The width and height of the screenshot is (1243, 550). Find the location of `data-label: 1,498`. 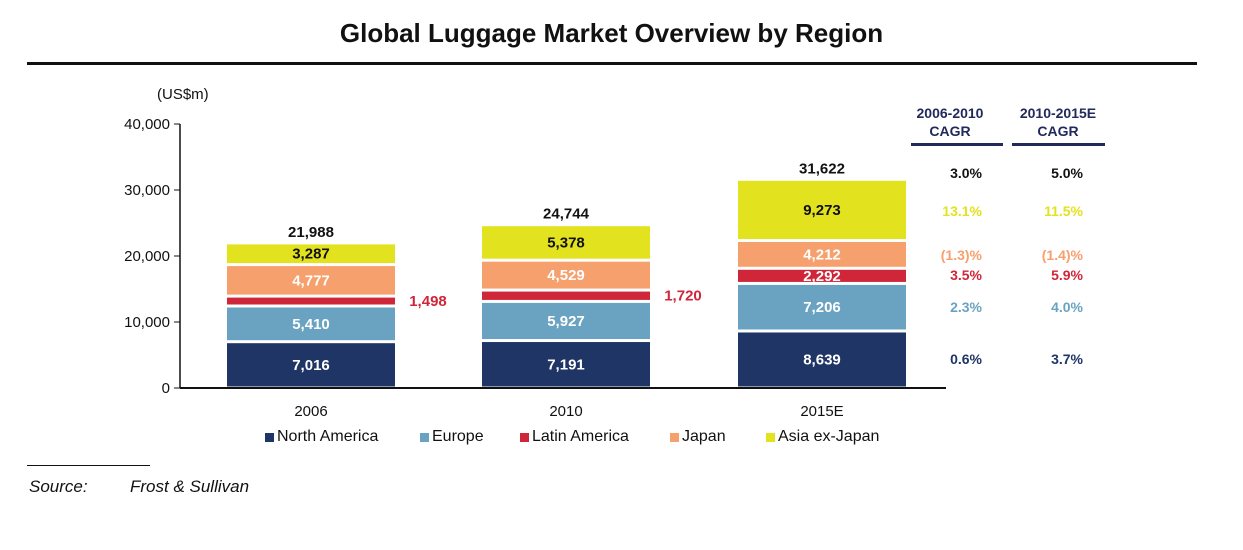

data-label: 1,498 is located at coordinates (428, 301).